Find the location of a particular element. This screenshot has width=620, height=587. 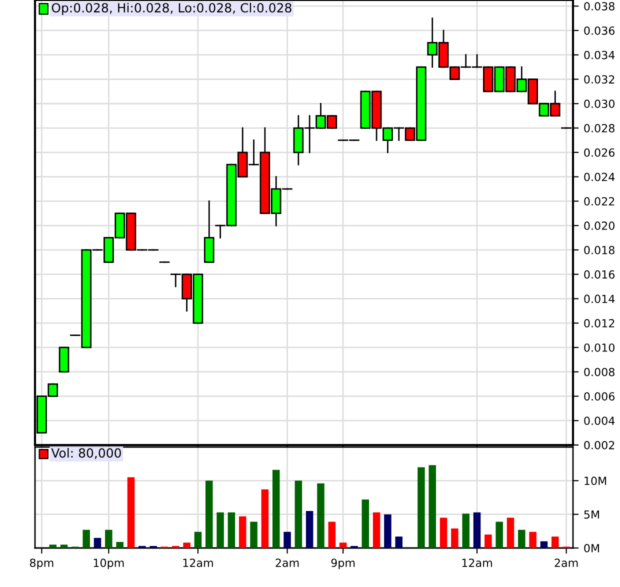

y-tick-label: 0.008 is located at coordinates (599, 372).